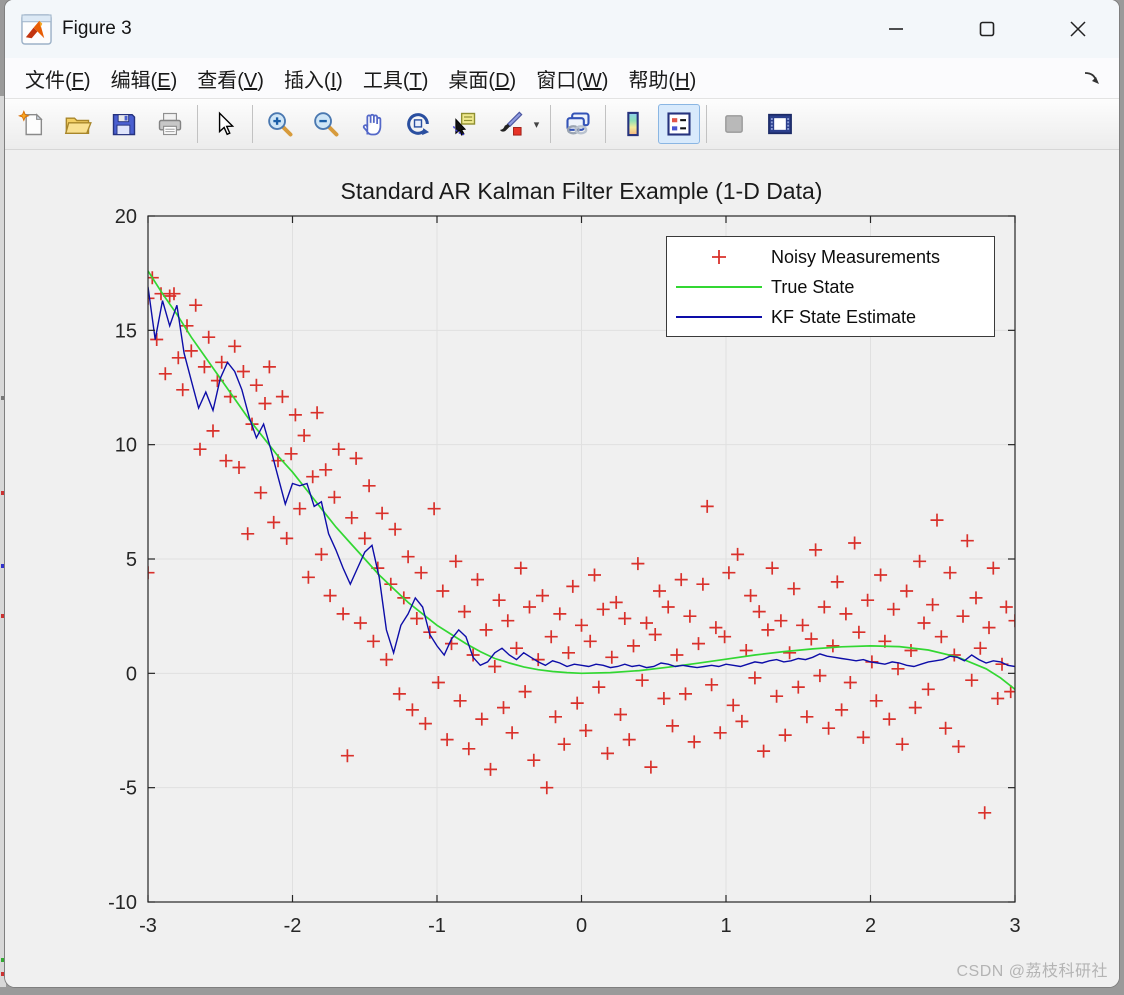 The width and height of the screenshot is (1124, 995). What do you see at coordinates (482, 80) in the screenshot?
I see `menu-item-desktop: 桌面(D)` at bounding box center [482, 80].